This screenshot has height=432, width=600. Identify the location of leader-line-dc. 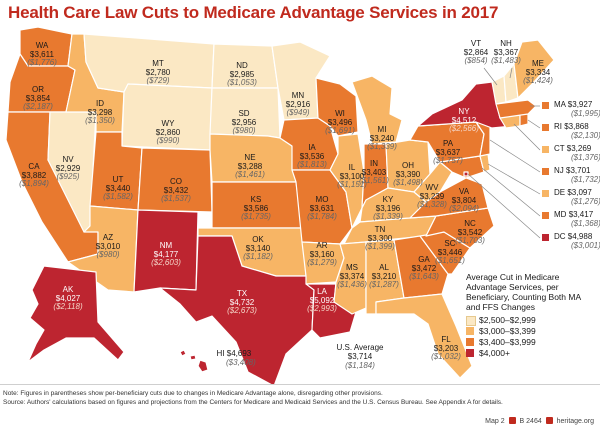
(504, 206).